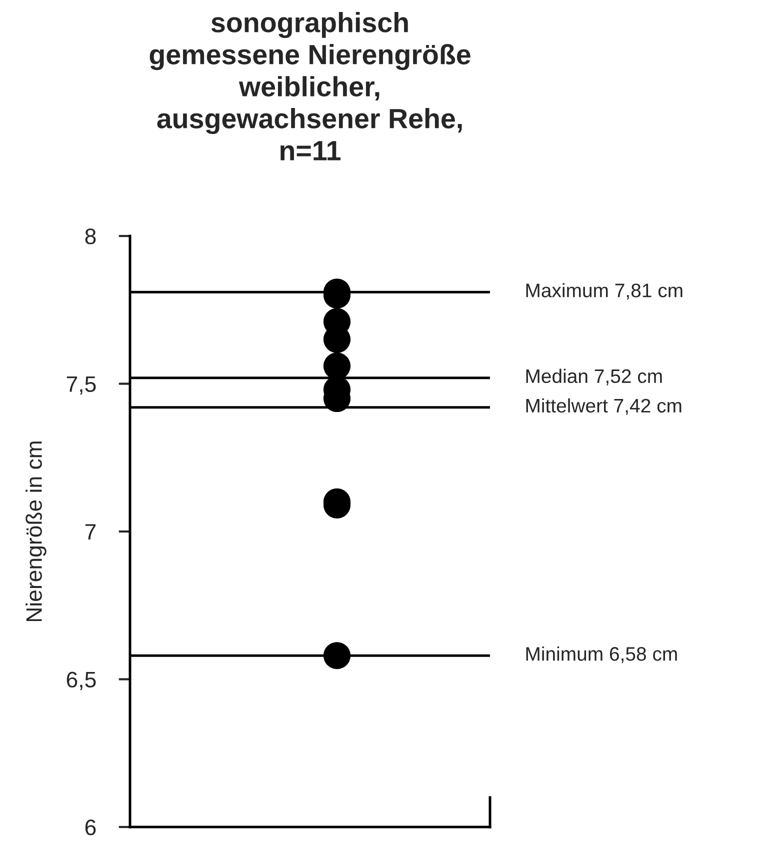  Describe the element at coordinates (594, 377) in the screenshot. I see `ref-line-label: Median 7,52 cm` at that location.